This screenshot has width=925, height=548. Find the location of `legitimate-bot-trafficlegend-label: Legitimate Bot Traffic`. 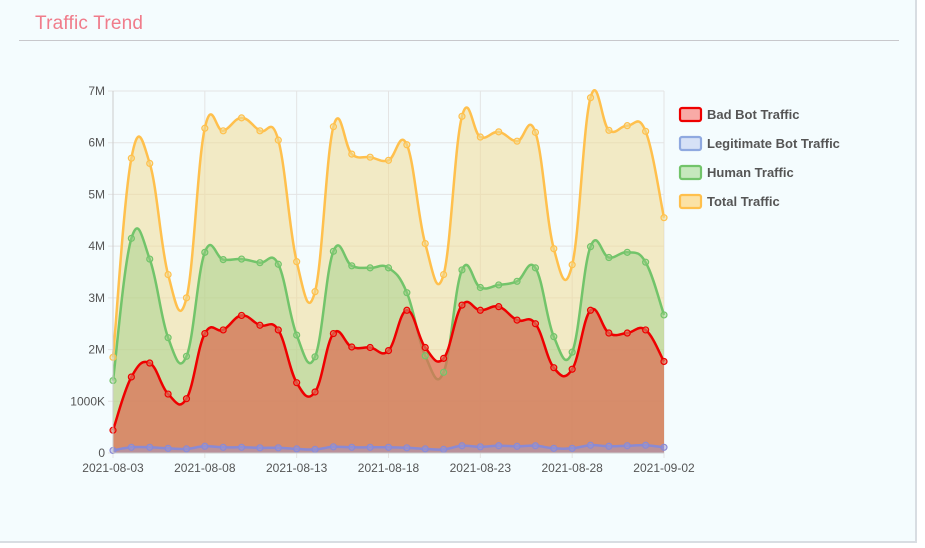

legitimate-bot-trafficlegend-label: Legitimate Bot Traffic is located at coordinates (773, 143).